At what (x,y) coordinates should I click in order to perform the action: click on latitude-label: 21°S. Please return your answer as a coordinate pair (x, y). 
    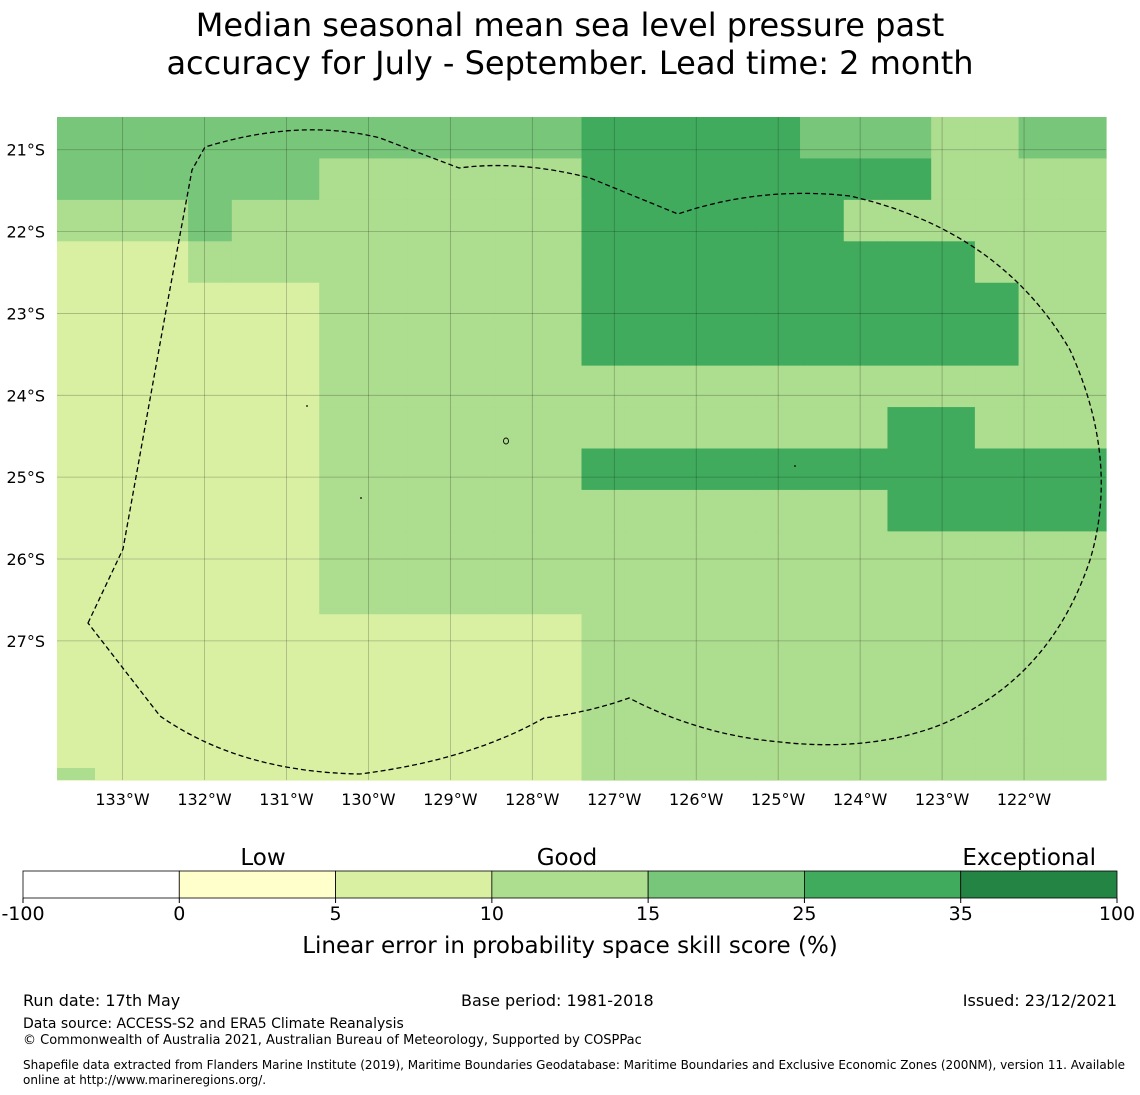
    Looking at the image, I should click on (25, 150).